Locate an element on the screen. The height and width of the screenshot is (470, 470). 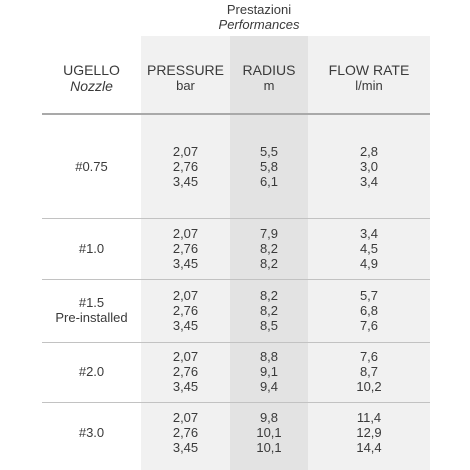
radius-value: 8,8 is located at coordinates (269, 356).